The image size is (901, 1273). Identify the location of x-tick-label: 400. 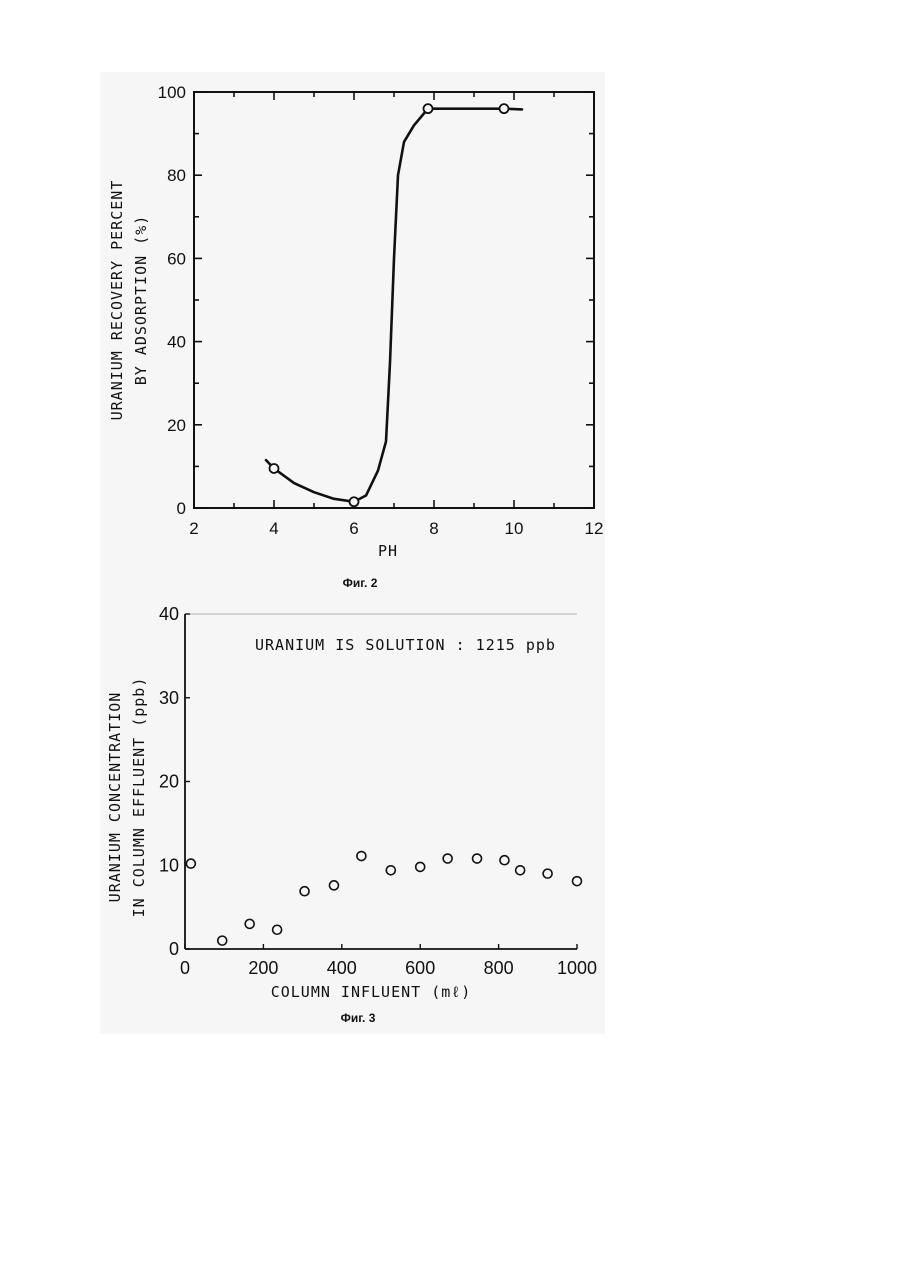
(342, 968).